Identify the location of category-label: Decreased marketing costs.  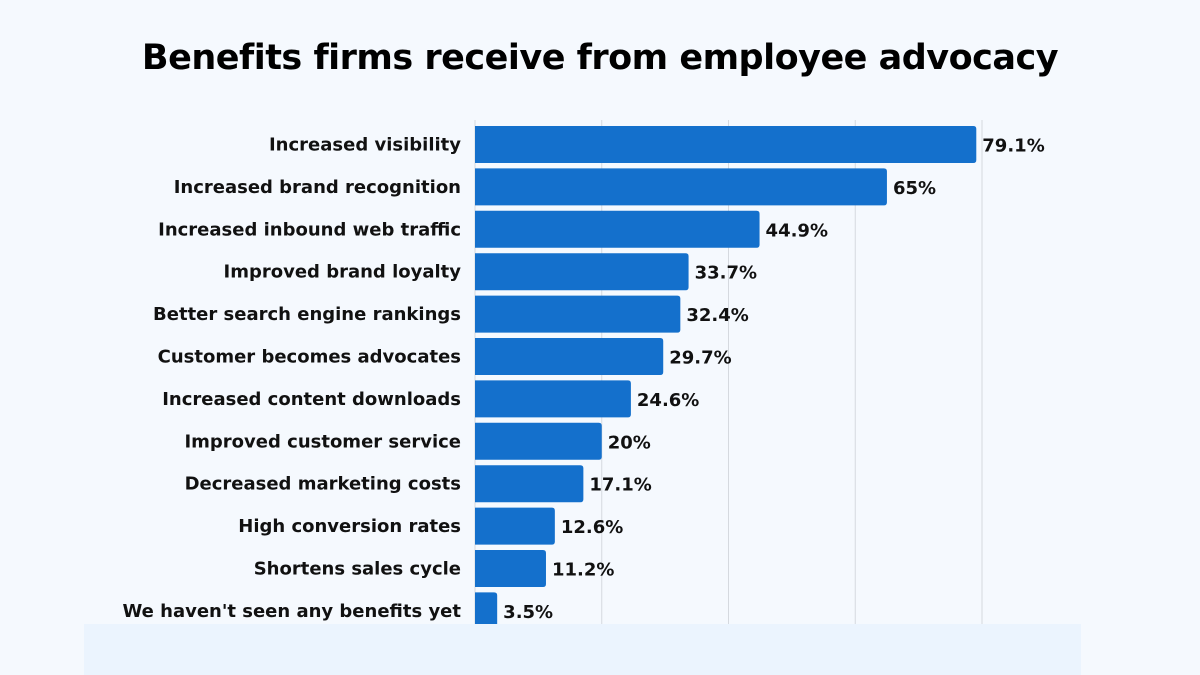
(323, 484).